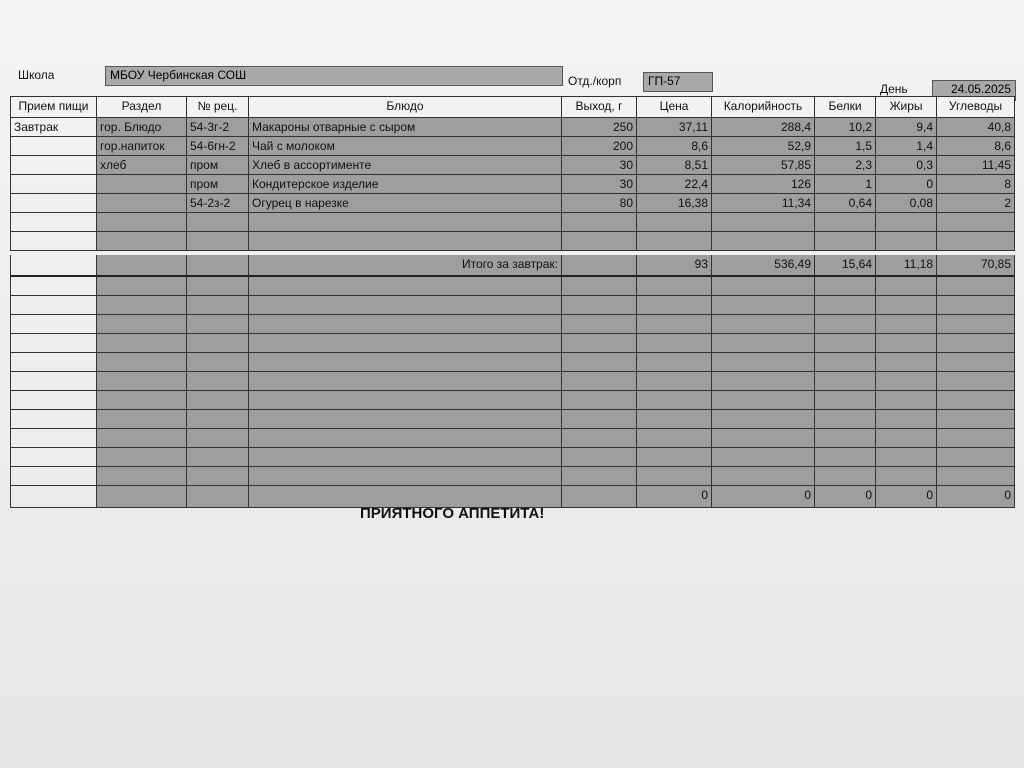 The image size is (1024, 768). Describe the element at coordinates (674, 184) in the screenshot. I see `table-cell: 22,4` at that location.